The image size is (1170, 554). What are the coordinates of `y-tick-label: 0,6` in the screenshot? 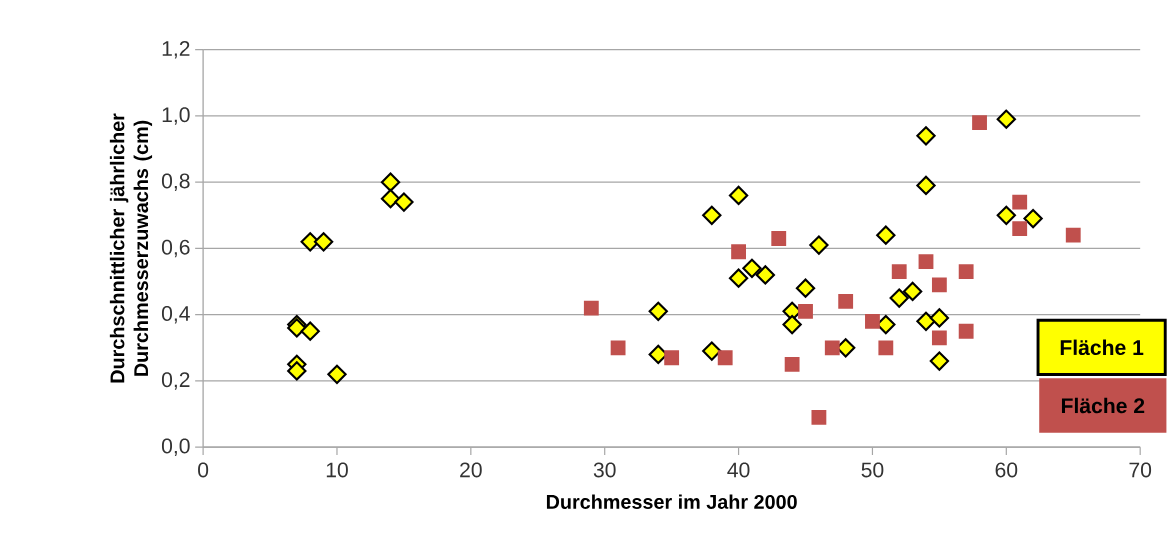 It's located at (175, 248).